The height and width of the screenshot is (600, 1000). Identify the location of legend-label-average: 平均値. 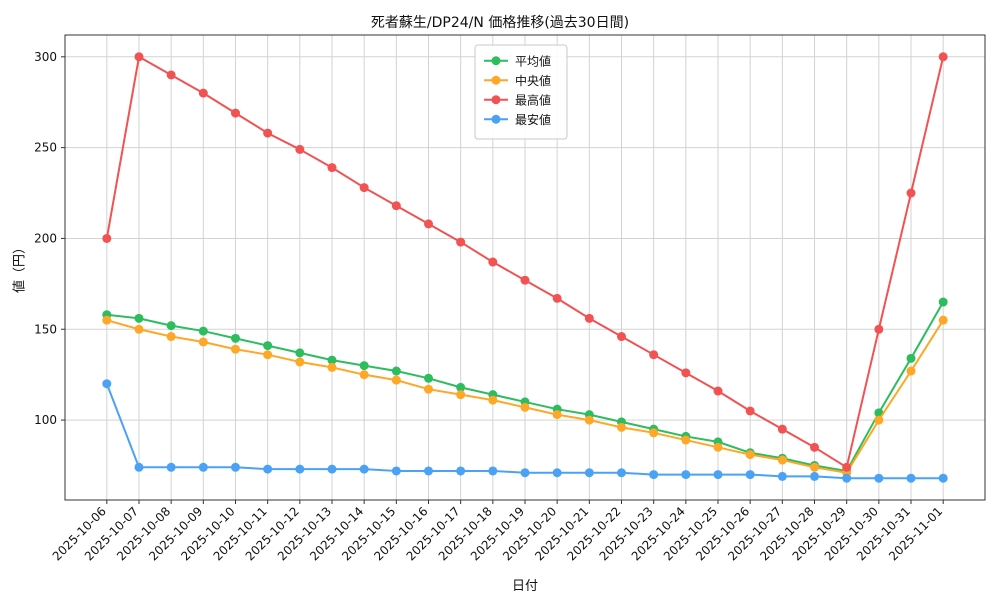
(533, 60).